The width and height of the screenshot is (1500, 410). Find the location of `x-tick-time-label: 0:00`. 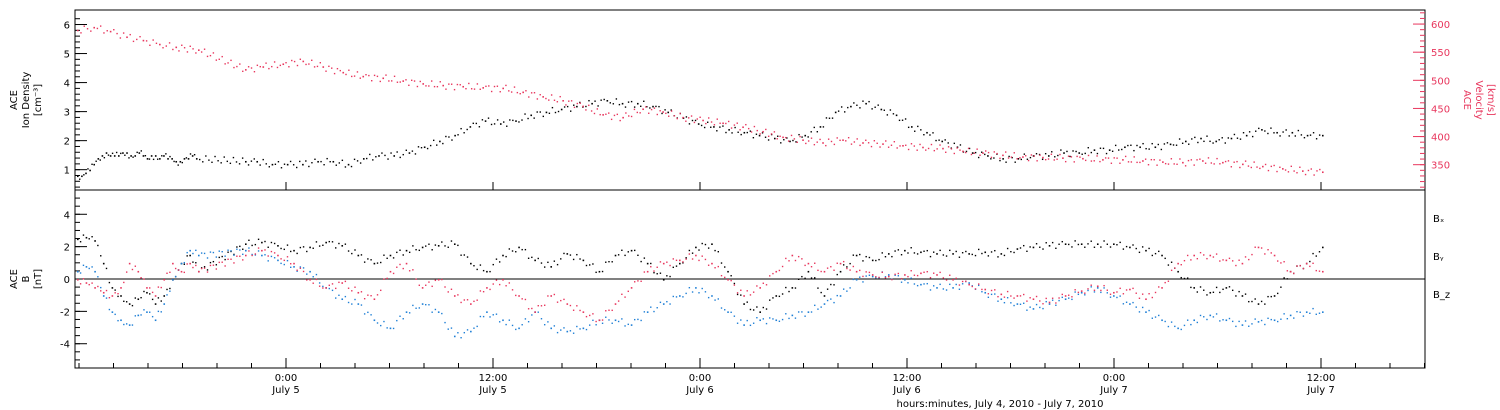

x-tick-time-label: 0:00 is located at coordinates (286, 378).